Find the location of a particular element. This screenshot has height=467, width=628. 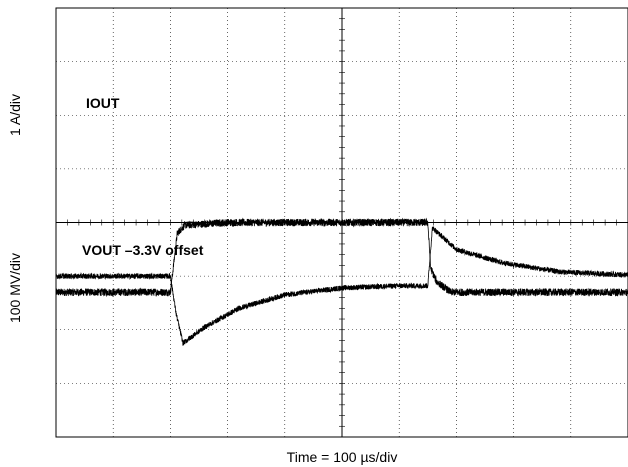

y-axis-label-bottom: 100 MV/div is located at coordinates (15, 288).